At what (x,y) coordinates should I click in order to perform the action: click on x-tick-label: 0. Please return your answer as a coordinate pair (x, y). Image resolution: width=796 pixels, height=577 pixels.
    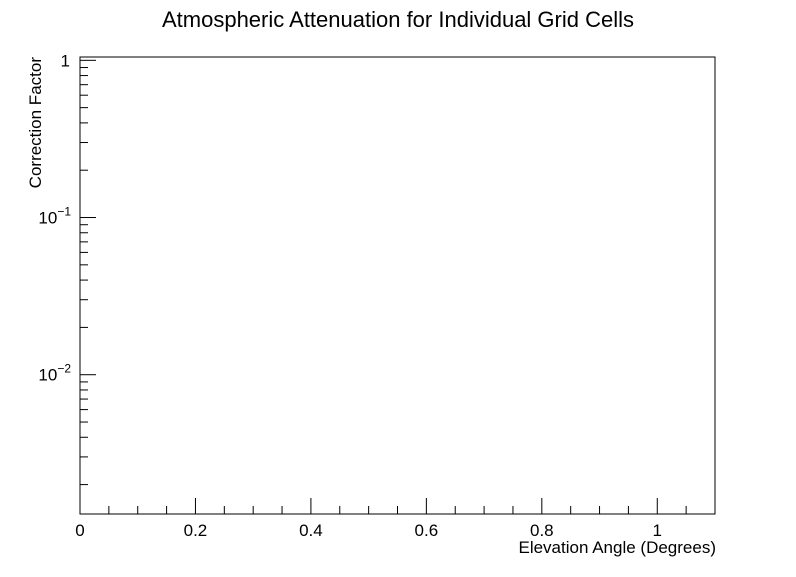
    Looking at the image, I should click on (79, 530).